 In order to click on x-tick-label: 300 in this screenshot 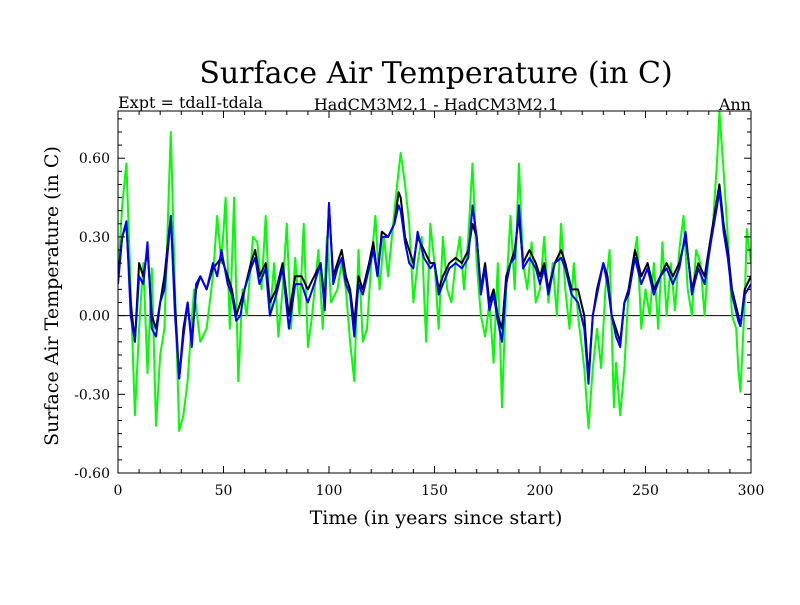, I will do `click(751, 491)`.